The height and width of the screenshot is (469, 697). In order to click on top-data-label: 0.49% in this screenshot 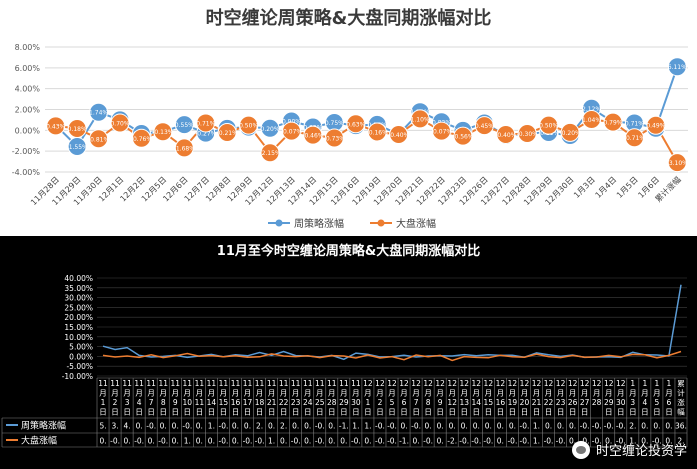, I will do `click(655, 126)`.